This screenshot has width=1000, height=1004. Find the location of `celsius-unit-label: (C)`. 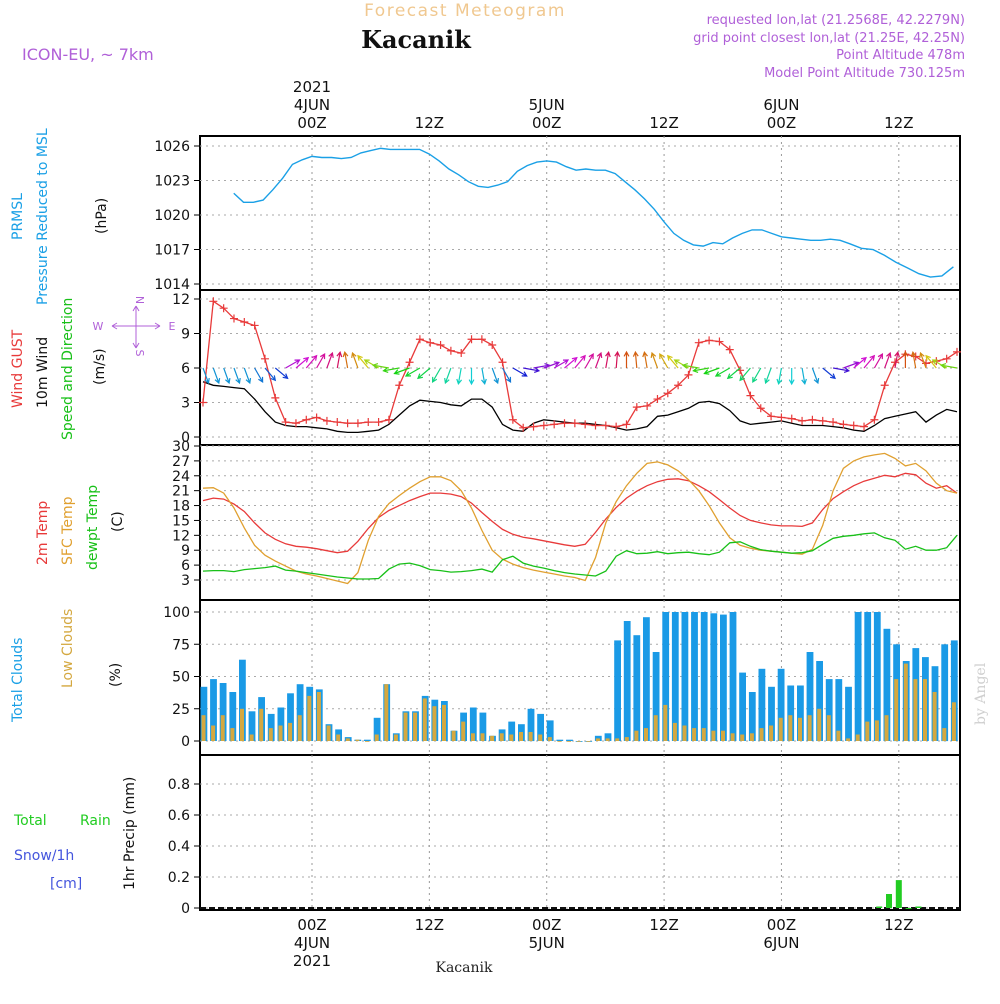

celsius-unit-label: (C) is located at coordinates (118, 521).